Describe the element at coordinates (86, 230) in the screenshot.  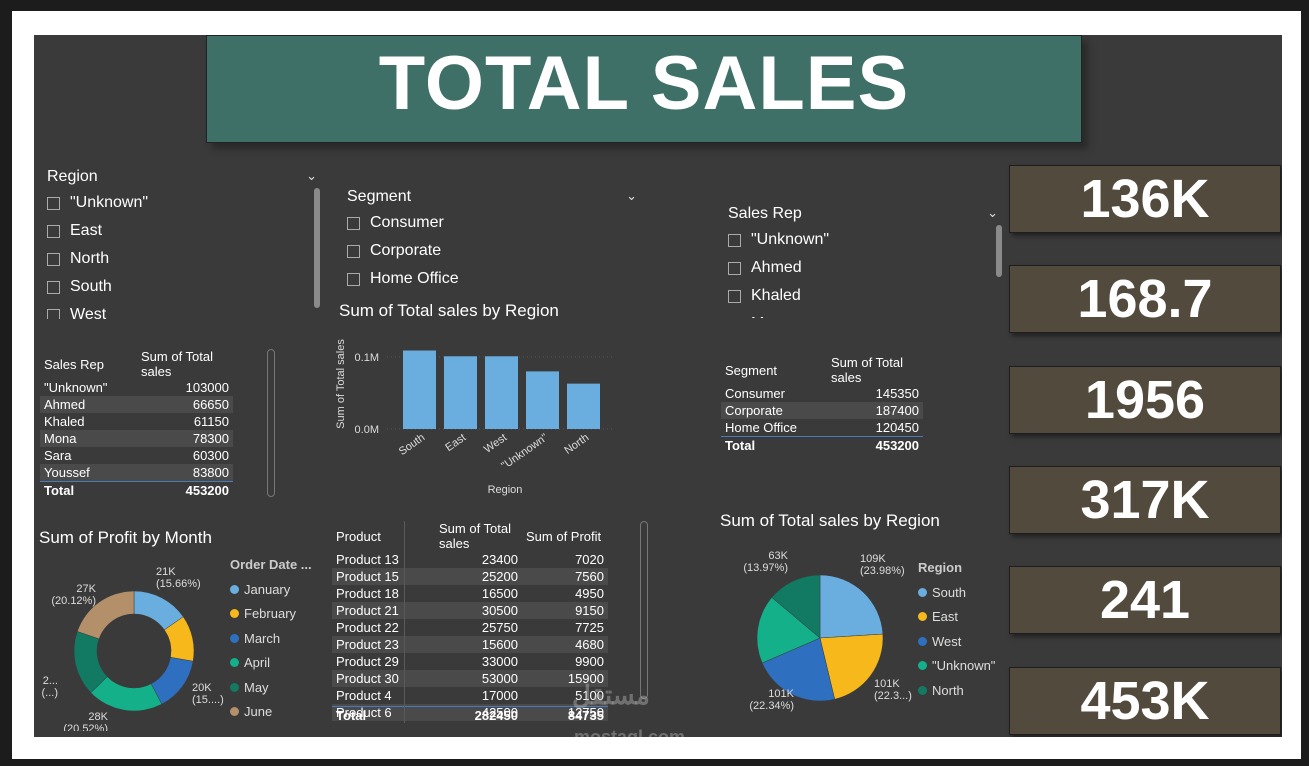
I see `region-option-label: East` at that location.